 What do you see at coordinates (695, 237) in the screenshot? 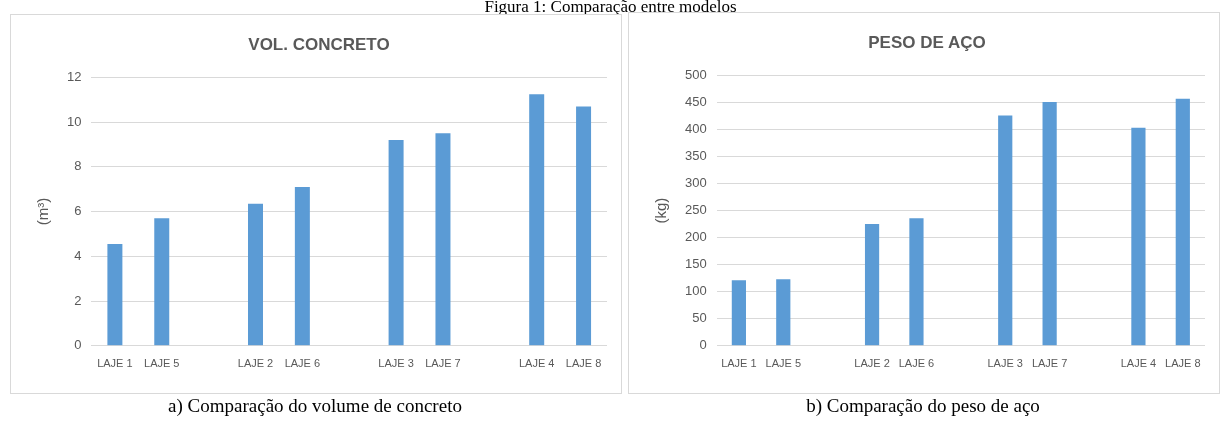
I see `y-tick-label: 200` at bounding box center [695, 237].